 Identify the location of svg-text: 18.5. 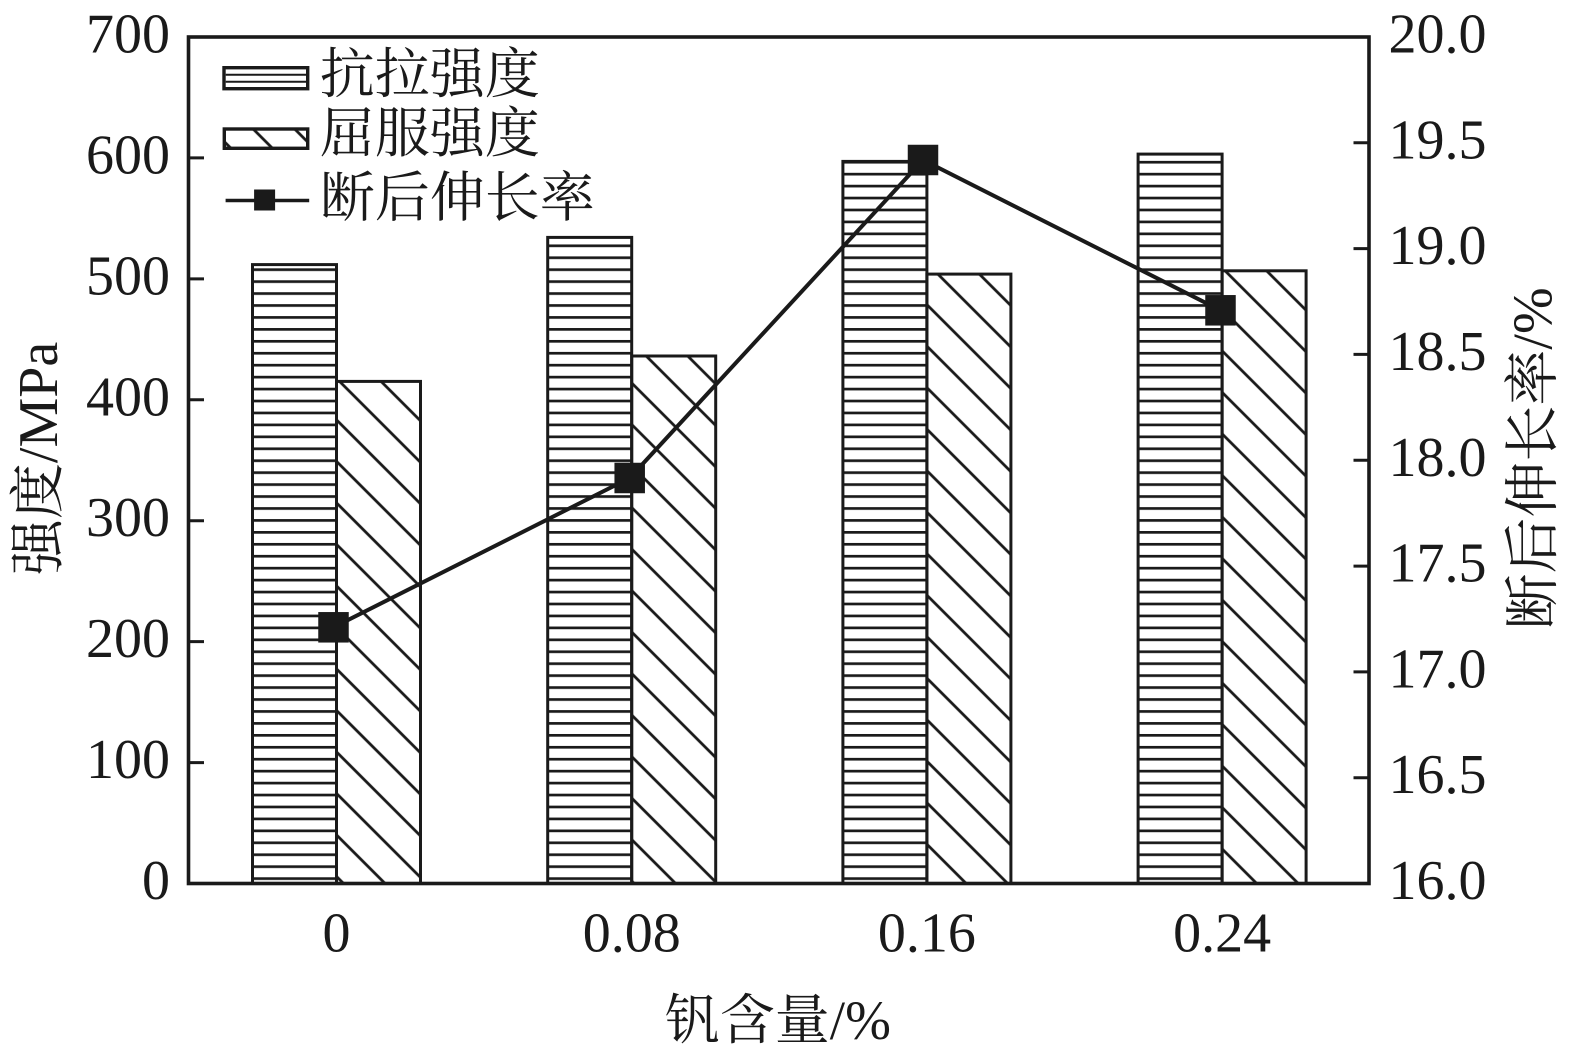
(1438, 352).